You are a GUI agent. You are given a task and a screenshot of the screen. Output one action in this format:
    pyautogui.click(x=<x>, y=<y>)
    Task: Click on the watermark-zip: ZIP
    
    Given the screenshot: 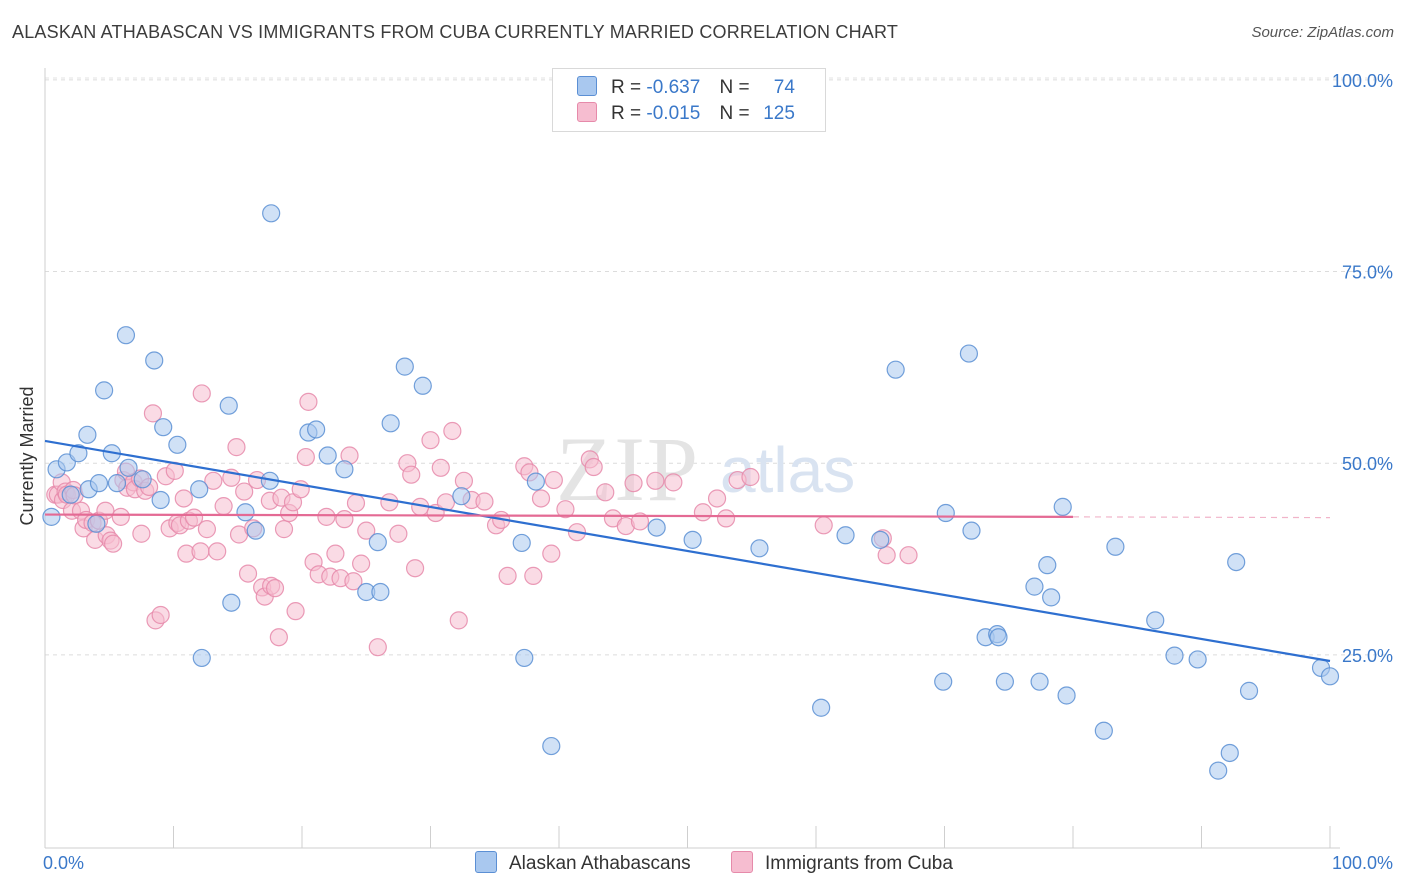 What is the action you would take?
    pyautogui.click(x=628, y=469)
    